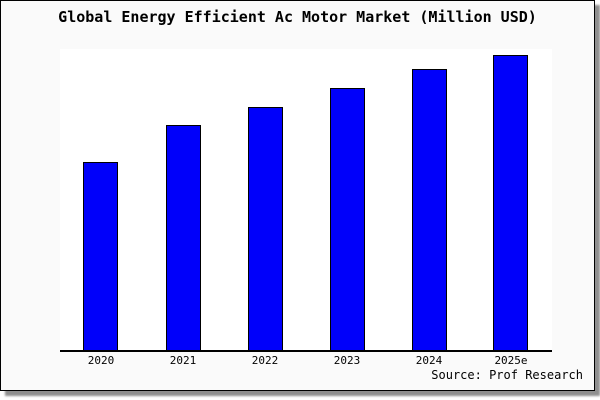 This screenshot has height=400, width=600. I want to click on x-tick-label: 2021, so click(183, 360).